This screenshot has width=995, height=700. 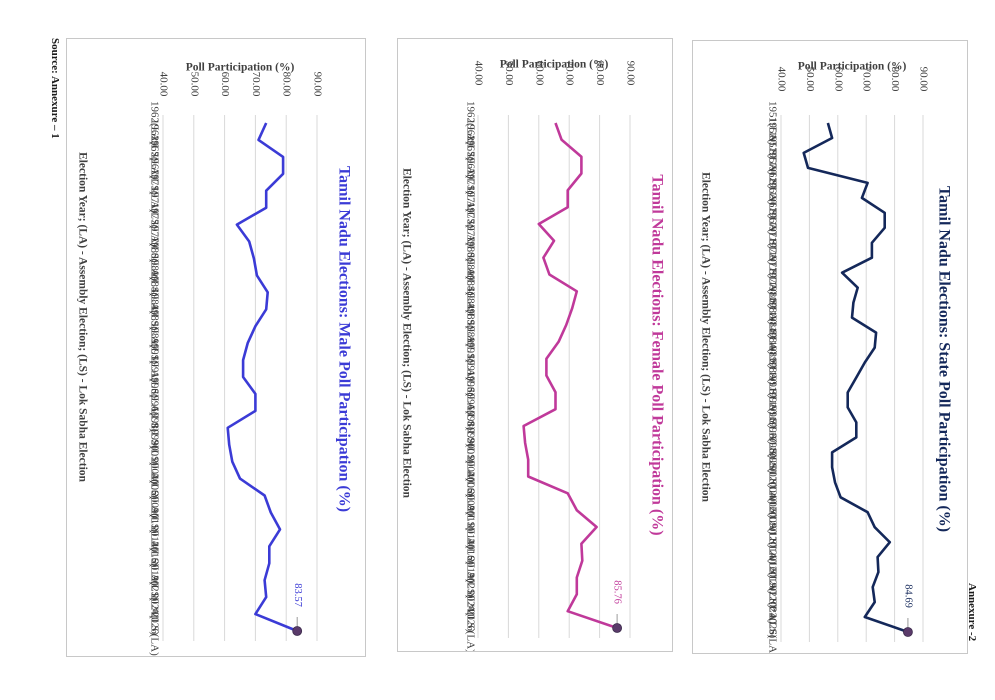 I want to click on value-tick-label: 70.00, so click(x=570, y=73).